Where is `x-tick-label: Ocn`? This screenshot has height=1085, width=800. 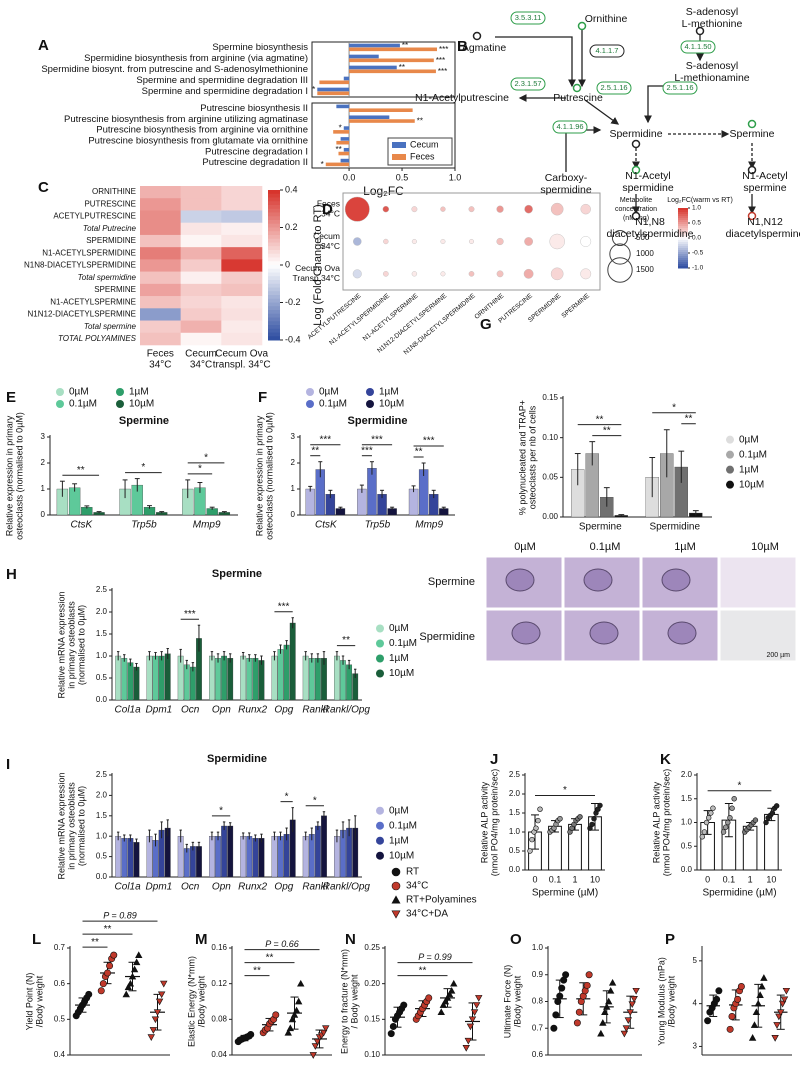
x-tick-label: Ocn is located at coordinates (190, 710).